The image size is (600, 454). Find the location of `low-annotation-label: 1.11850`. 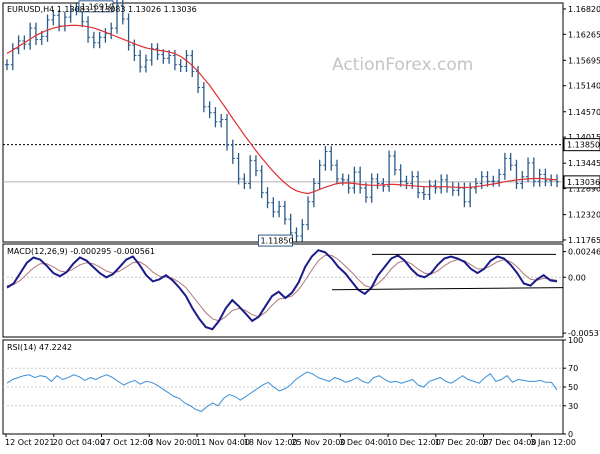

low-annotation-label: 1.11850 is located at coordinates (276, 241).